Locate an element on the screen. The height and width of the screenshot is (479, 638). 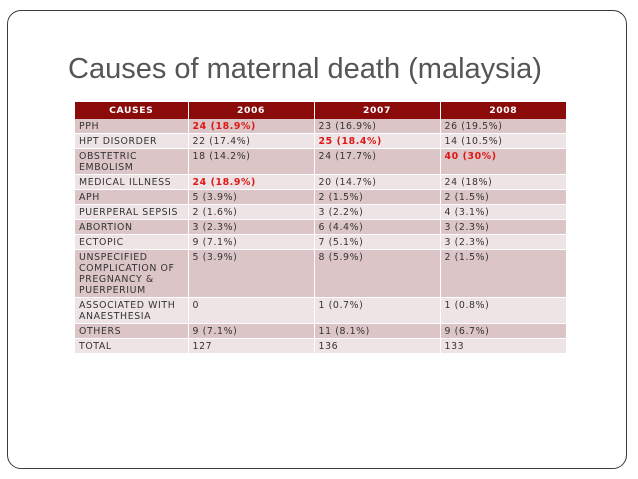
value-cell: 4 (3.1%) is located at coordinates (503, 212).